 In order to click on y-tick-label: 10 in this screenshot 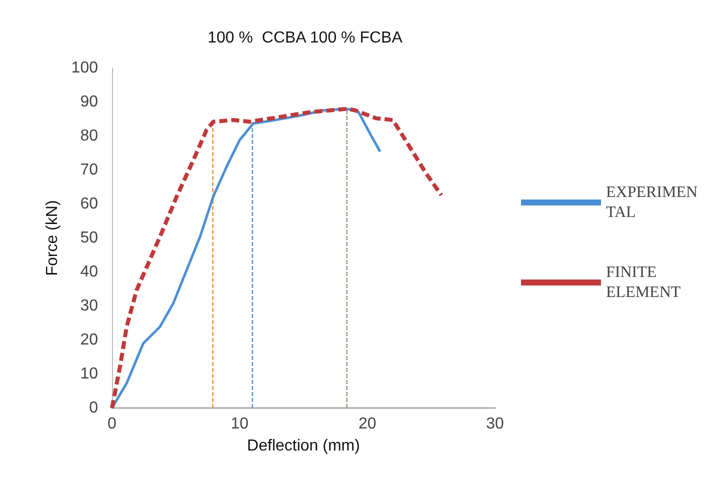, I will do `click(89, 374)`.